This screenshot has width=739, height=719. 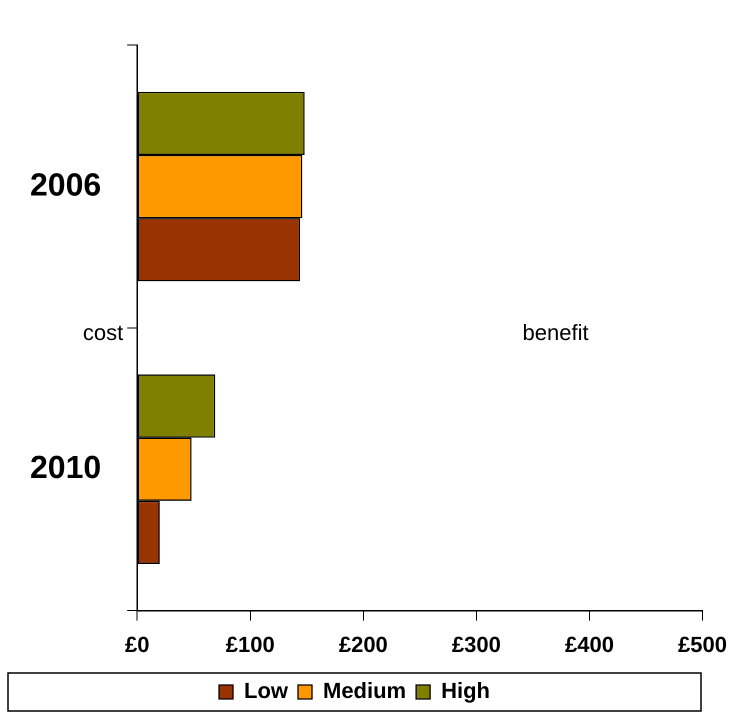 What do you see at coordinates (476, 644) in the screenshot?
I see `x-tick-label: £300` at bounding box center [476, 644].